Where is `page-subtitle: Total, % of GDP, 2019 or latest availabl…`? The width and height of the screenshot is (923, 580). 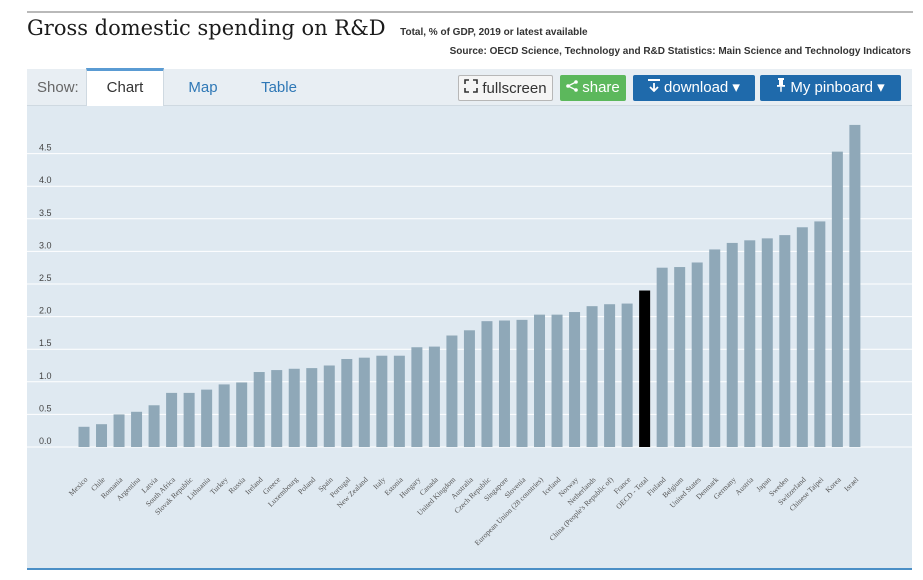
page-subtitle: Total, % of GDP, 2019 or latest availabl… is located at coordinates (494, 32).